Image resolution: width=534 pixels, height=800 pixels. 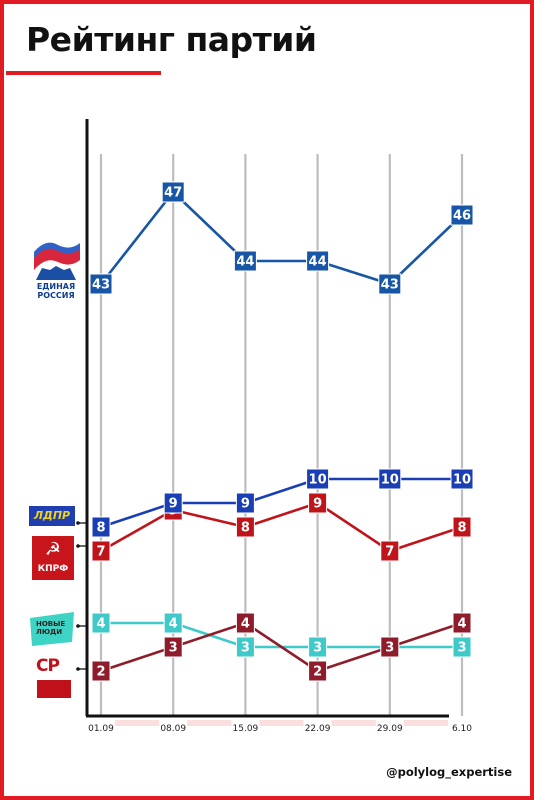 I want to click on sr-line, so click(x=281, y=647).